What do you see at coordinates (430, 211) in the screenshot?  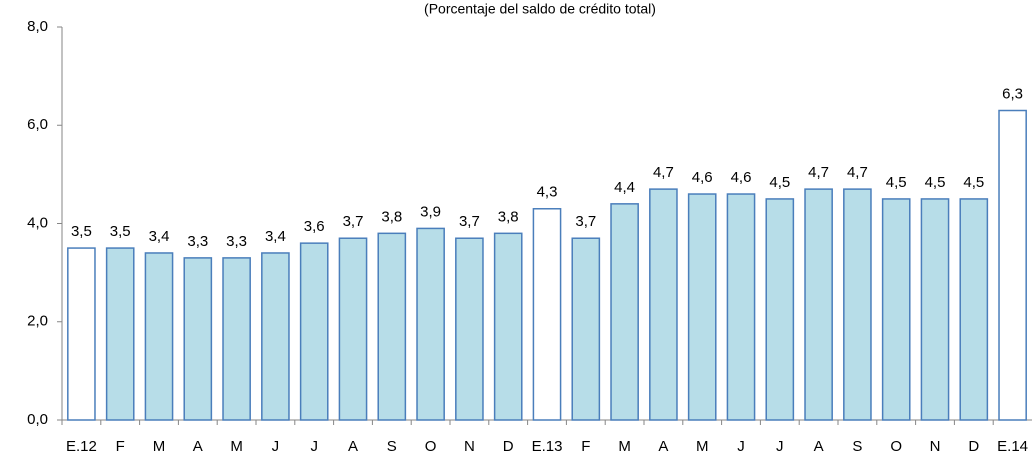 I see `data-label: 3,9` at bounding box center [430, 211].